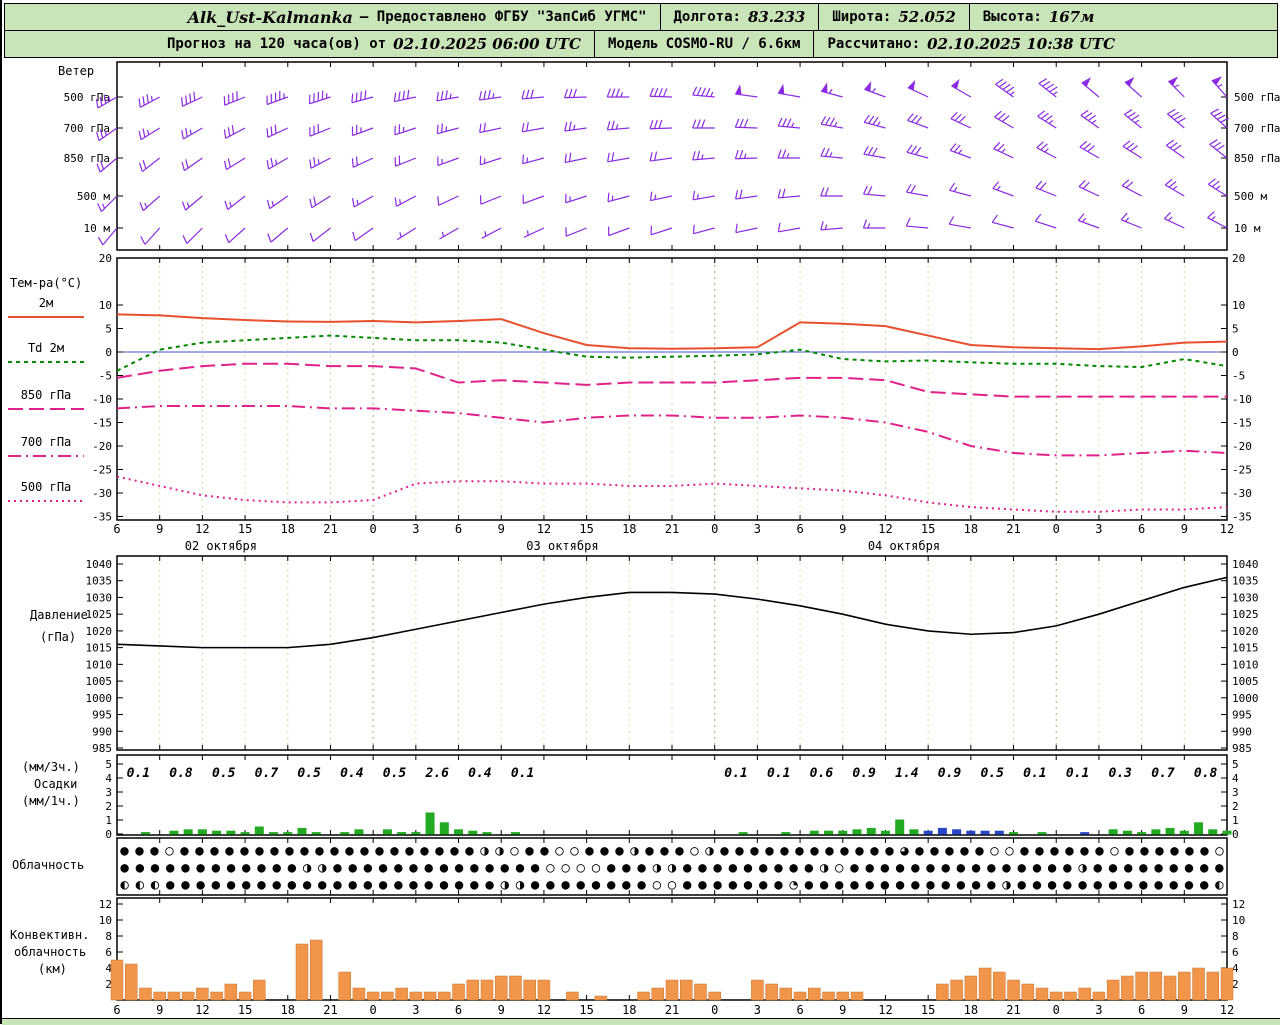 The height and width of the screenshot is (1025, 1280). What do you see at coordinates (87, 97) in the screenshot?
I see `wind-level-label: 500 гПа` at bounding box center [87, 97].